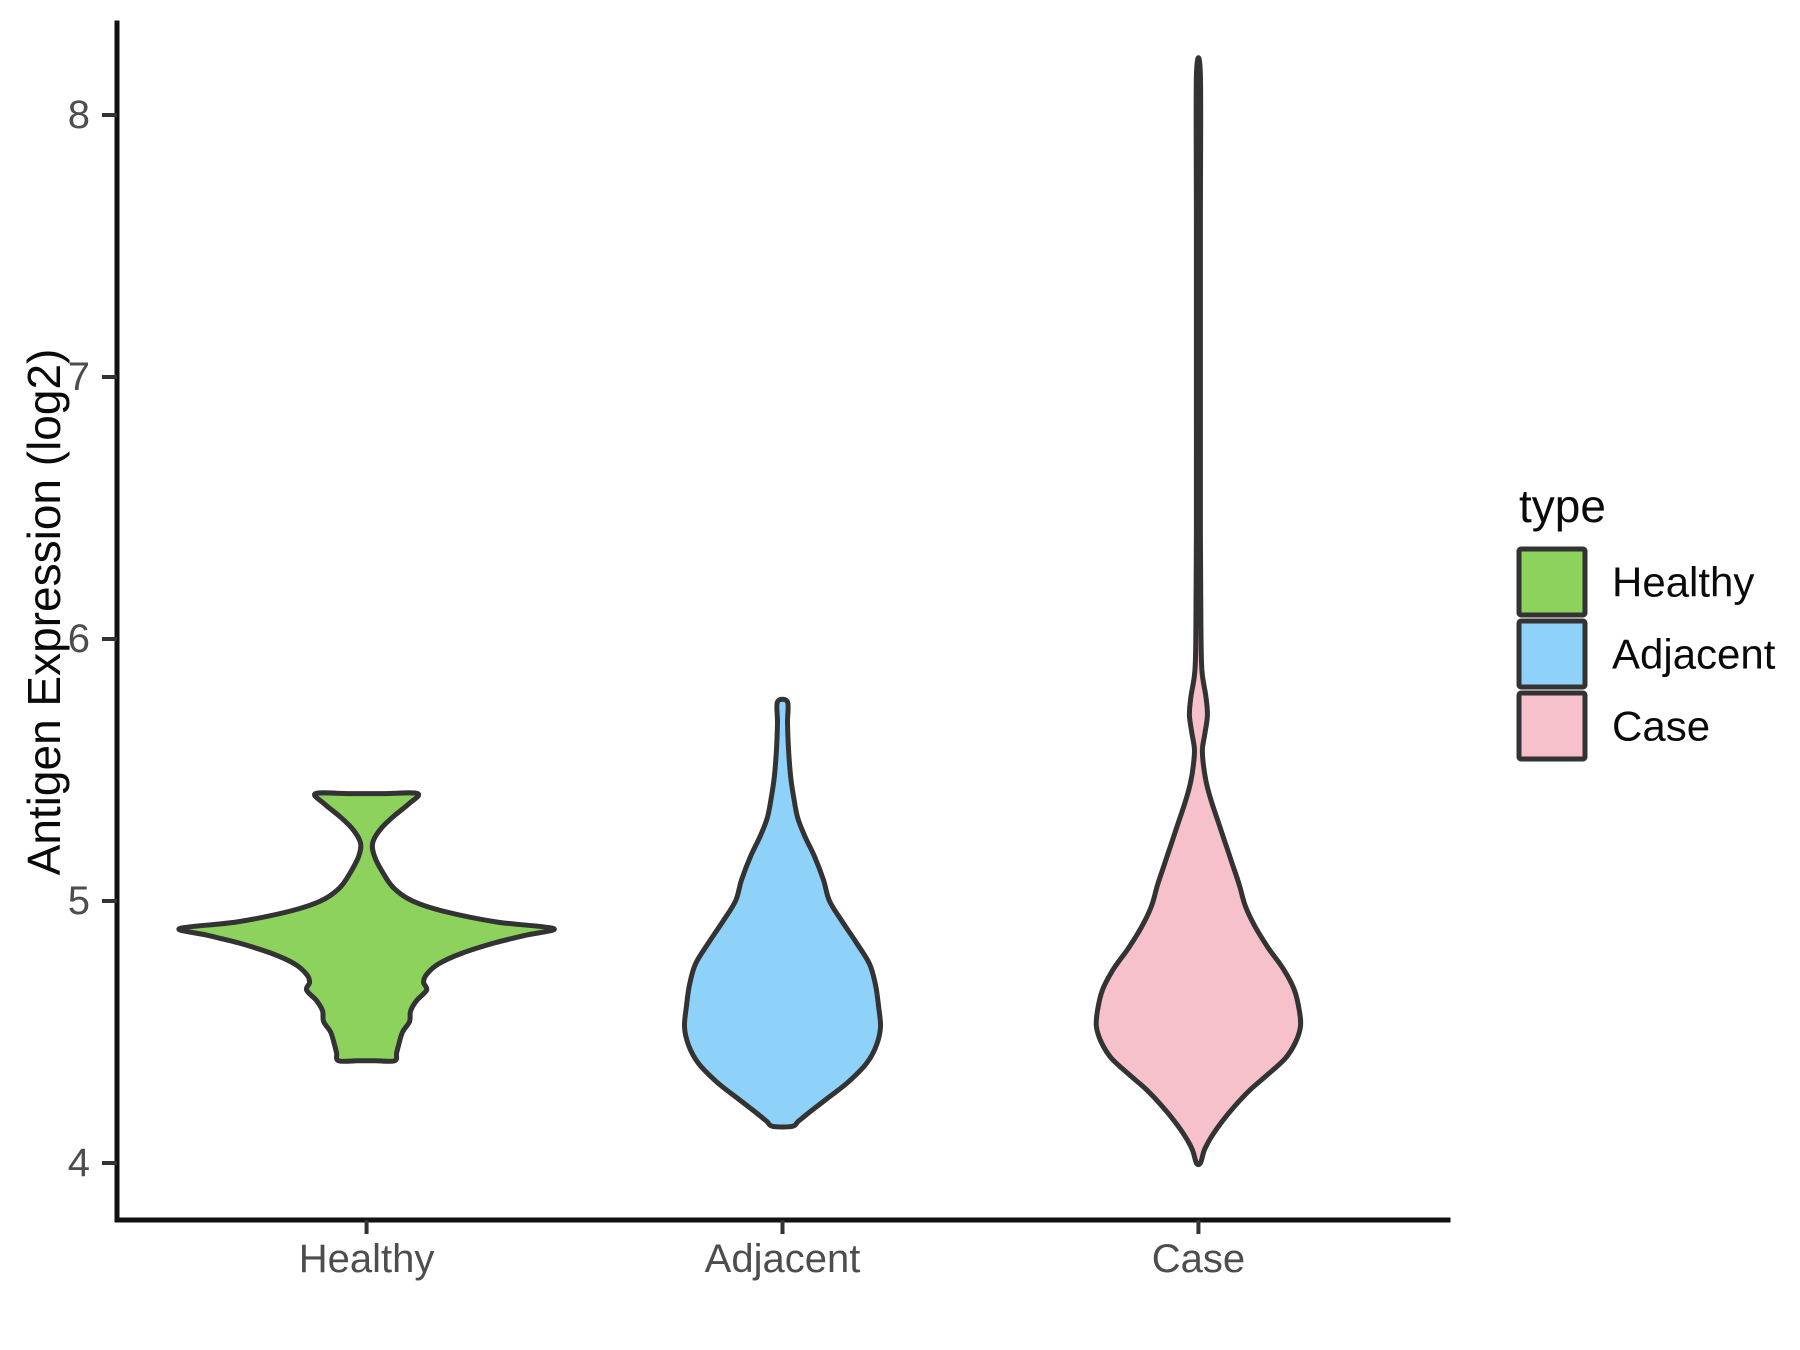 The width and height of the screenshot is (1800, 1350). Describe the element at coordinates (1198, 611) in the screenshot. I see `violin-case` at that location.